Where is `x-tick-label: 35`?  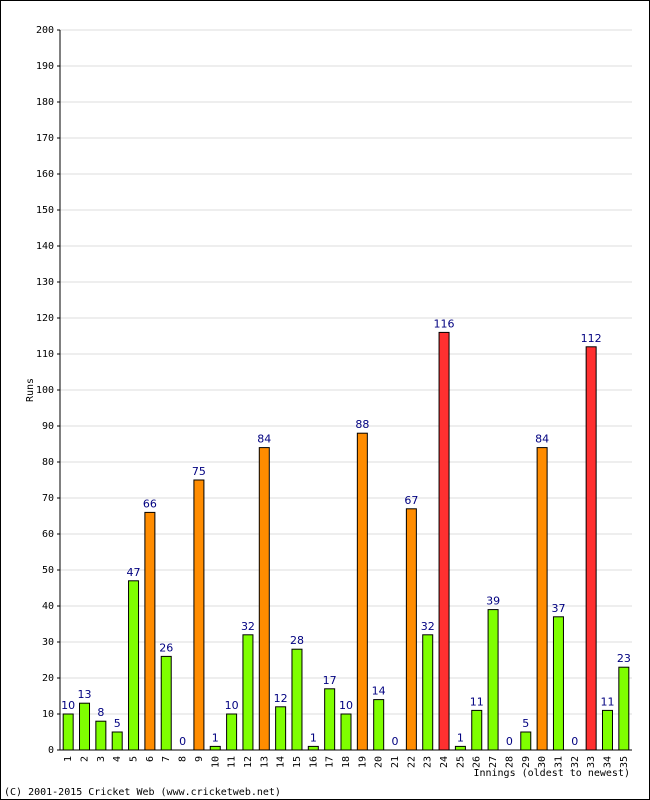
x-tick-label: 35 is located at coordinates (624, 762).